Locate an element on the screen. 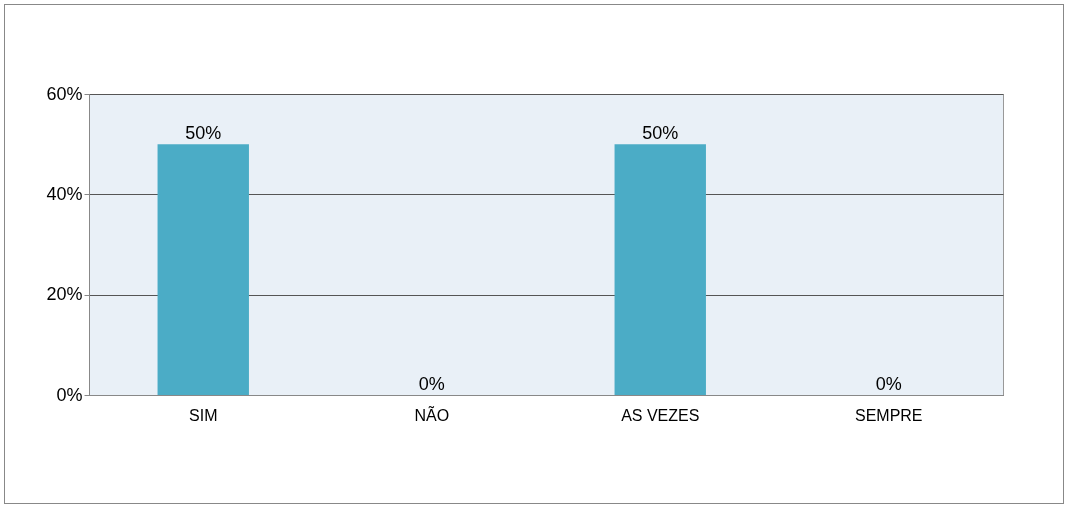  x-tick-label: SIM is located at coordinates (203, 415).